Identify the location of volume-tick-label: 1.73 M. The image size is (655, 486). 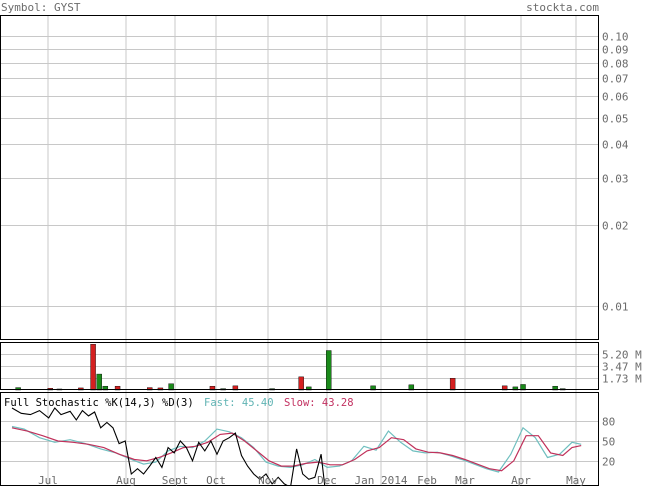
(622, 379).